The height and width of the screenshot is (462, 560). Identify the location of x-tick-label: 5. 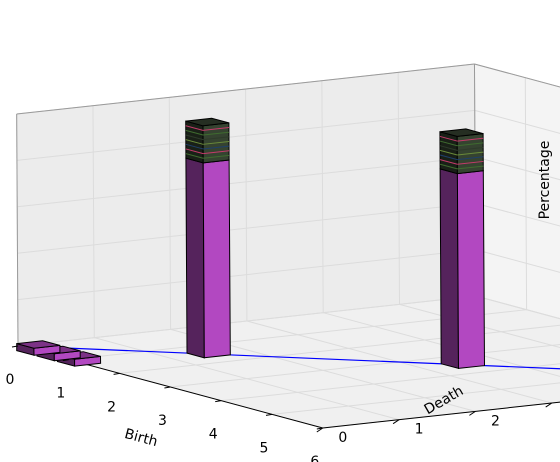
(264, 448).